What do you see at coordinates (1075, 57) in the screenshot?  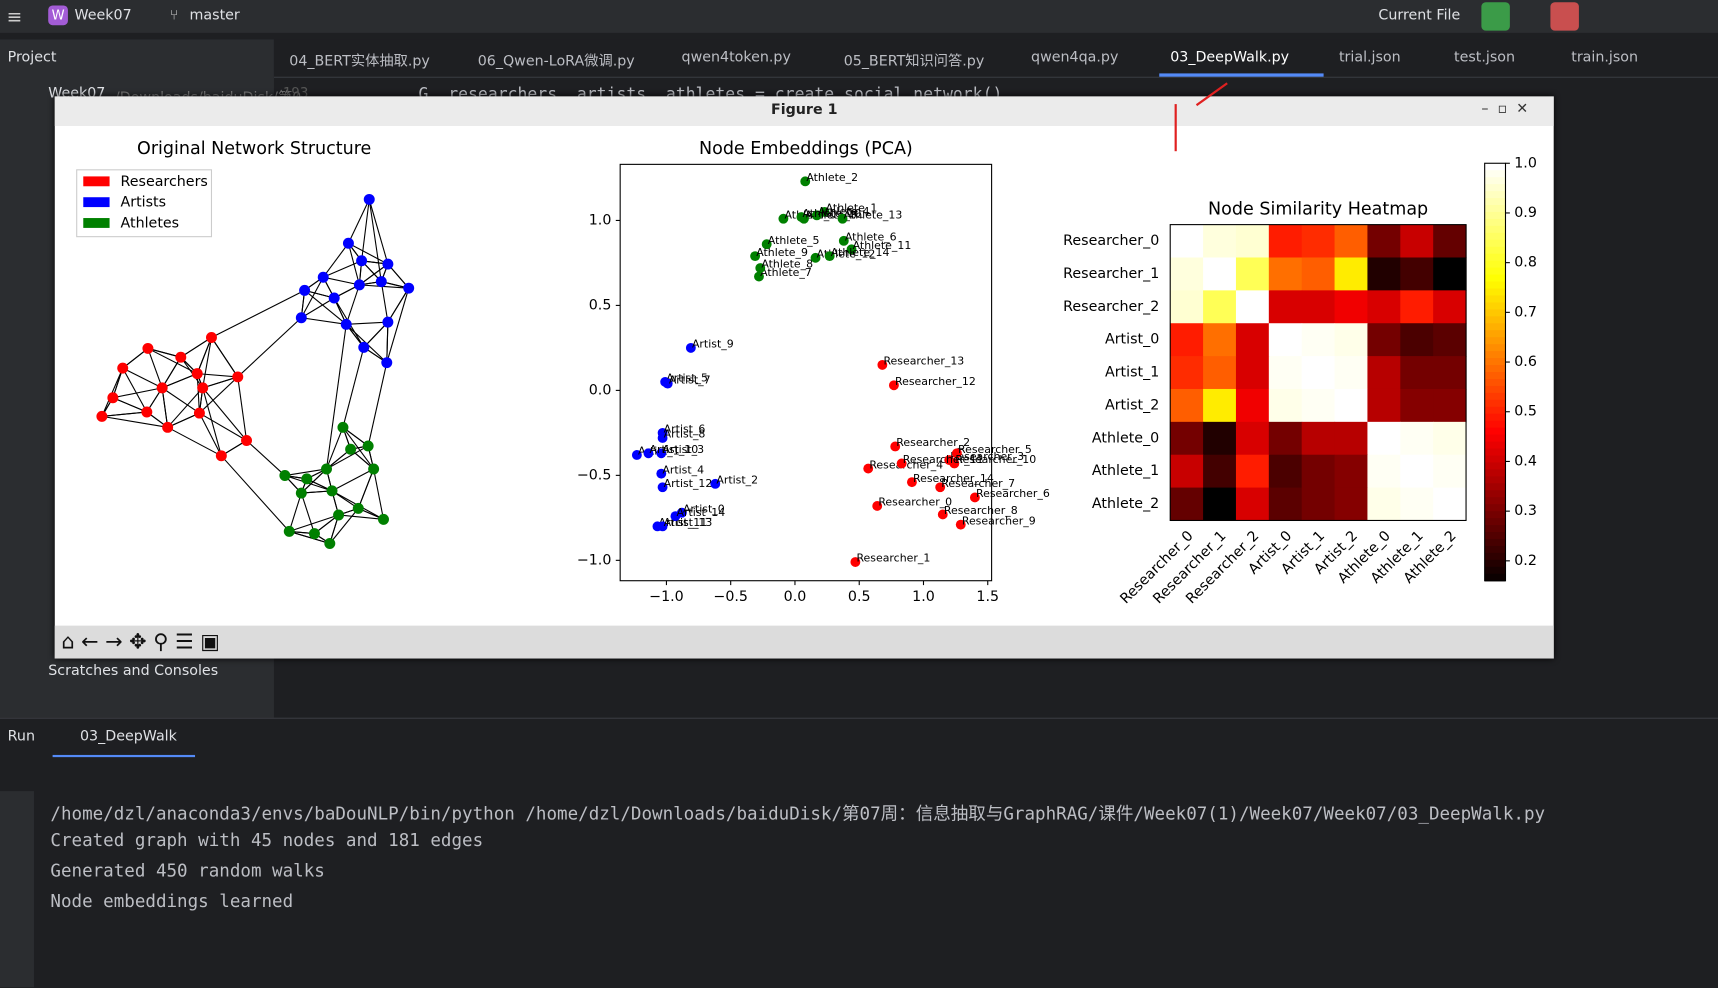 I see `editor-tab: qwen4qa.py` at bounding box center [1075, 57].